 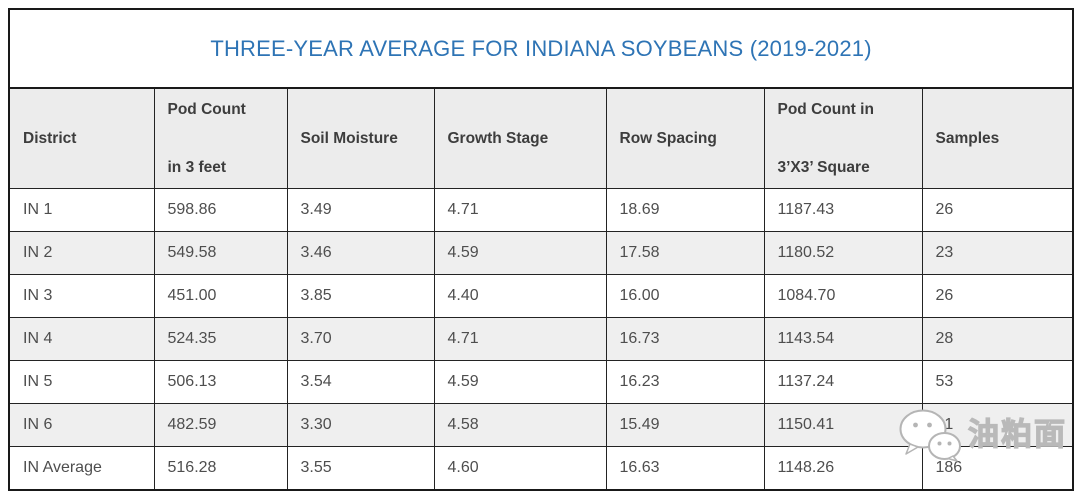 I want to click on cell-pod-count-3ft: 598.86, so click(x=220, y=210).